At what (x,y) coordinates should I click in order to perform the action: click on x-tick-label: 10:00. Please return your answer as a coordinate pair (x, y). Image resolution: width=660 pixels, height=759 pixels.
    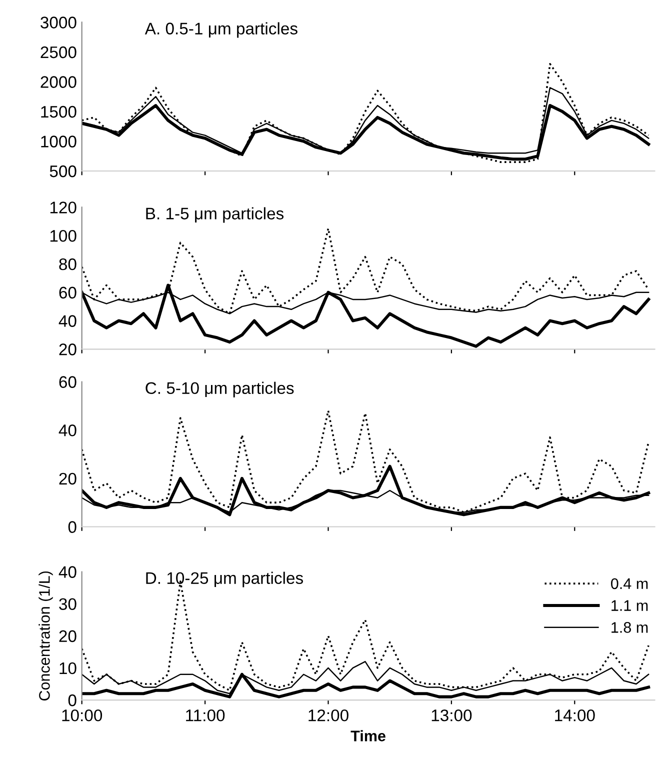
    Looking at the image, I should click on (82, 715).